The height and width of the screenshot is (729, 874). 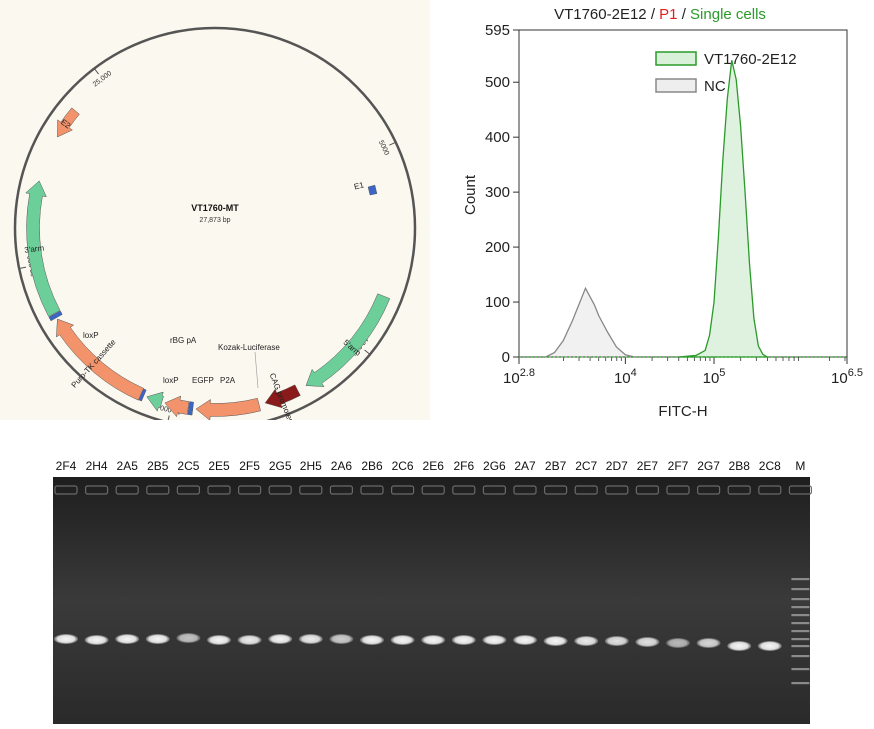 What do you see at coordinates (214, 220) in the screenshot?
I see `plasmid-size: 27,873 bp` at bounding box center [214, 220].